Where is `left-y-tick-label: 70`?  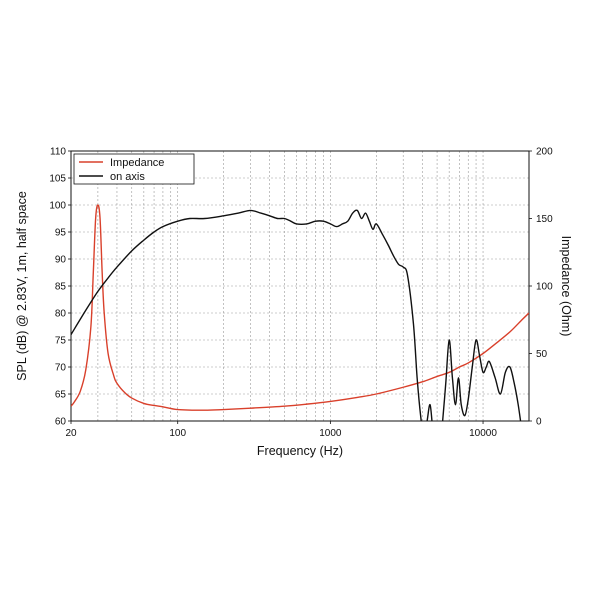 left-y-tick-label: 70 is located at coordinates (61, 368).